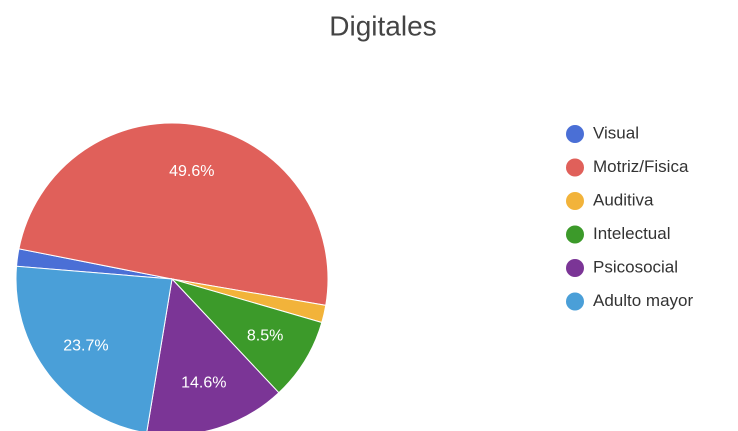  Describe the element at coordinates (641, 166) in the screenshot. I see `legend-label: Motriz/Fisica` at that location.